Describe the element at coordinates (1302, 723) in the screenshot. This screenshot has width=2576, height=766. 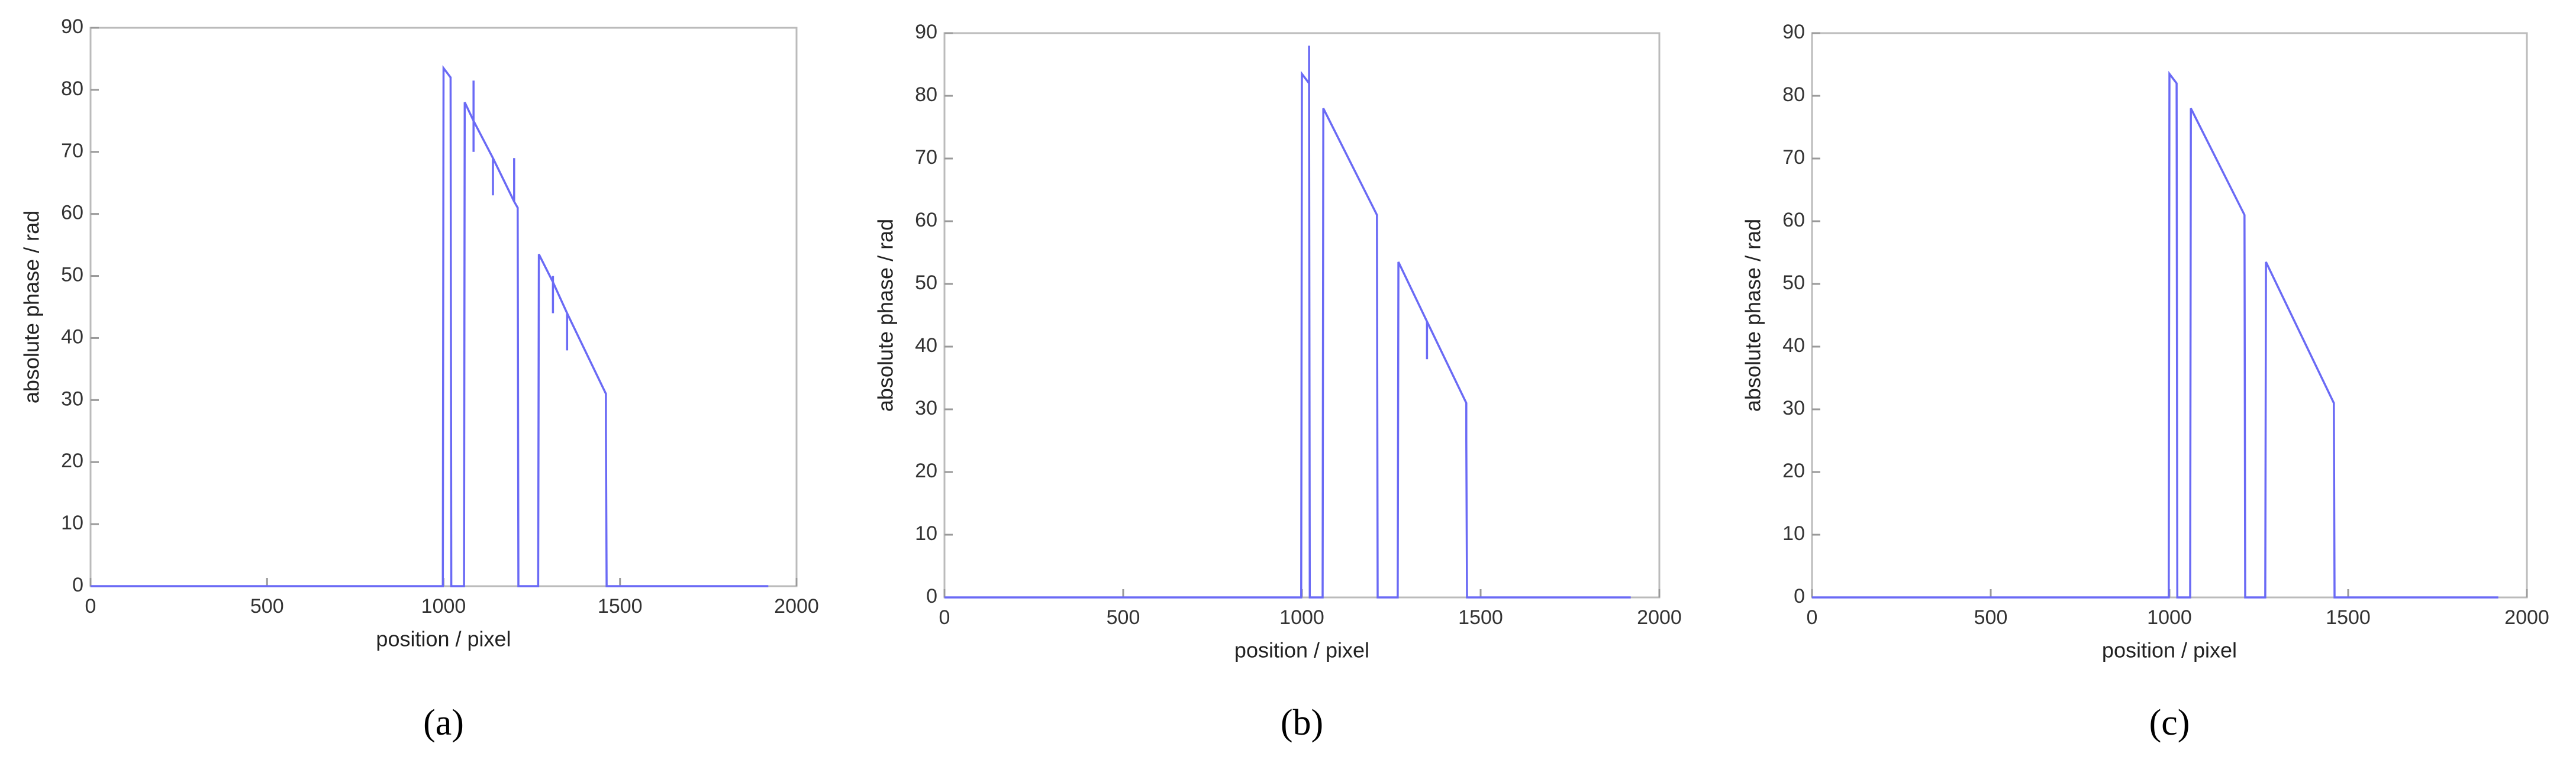
I see `caption: (b)` at that location.